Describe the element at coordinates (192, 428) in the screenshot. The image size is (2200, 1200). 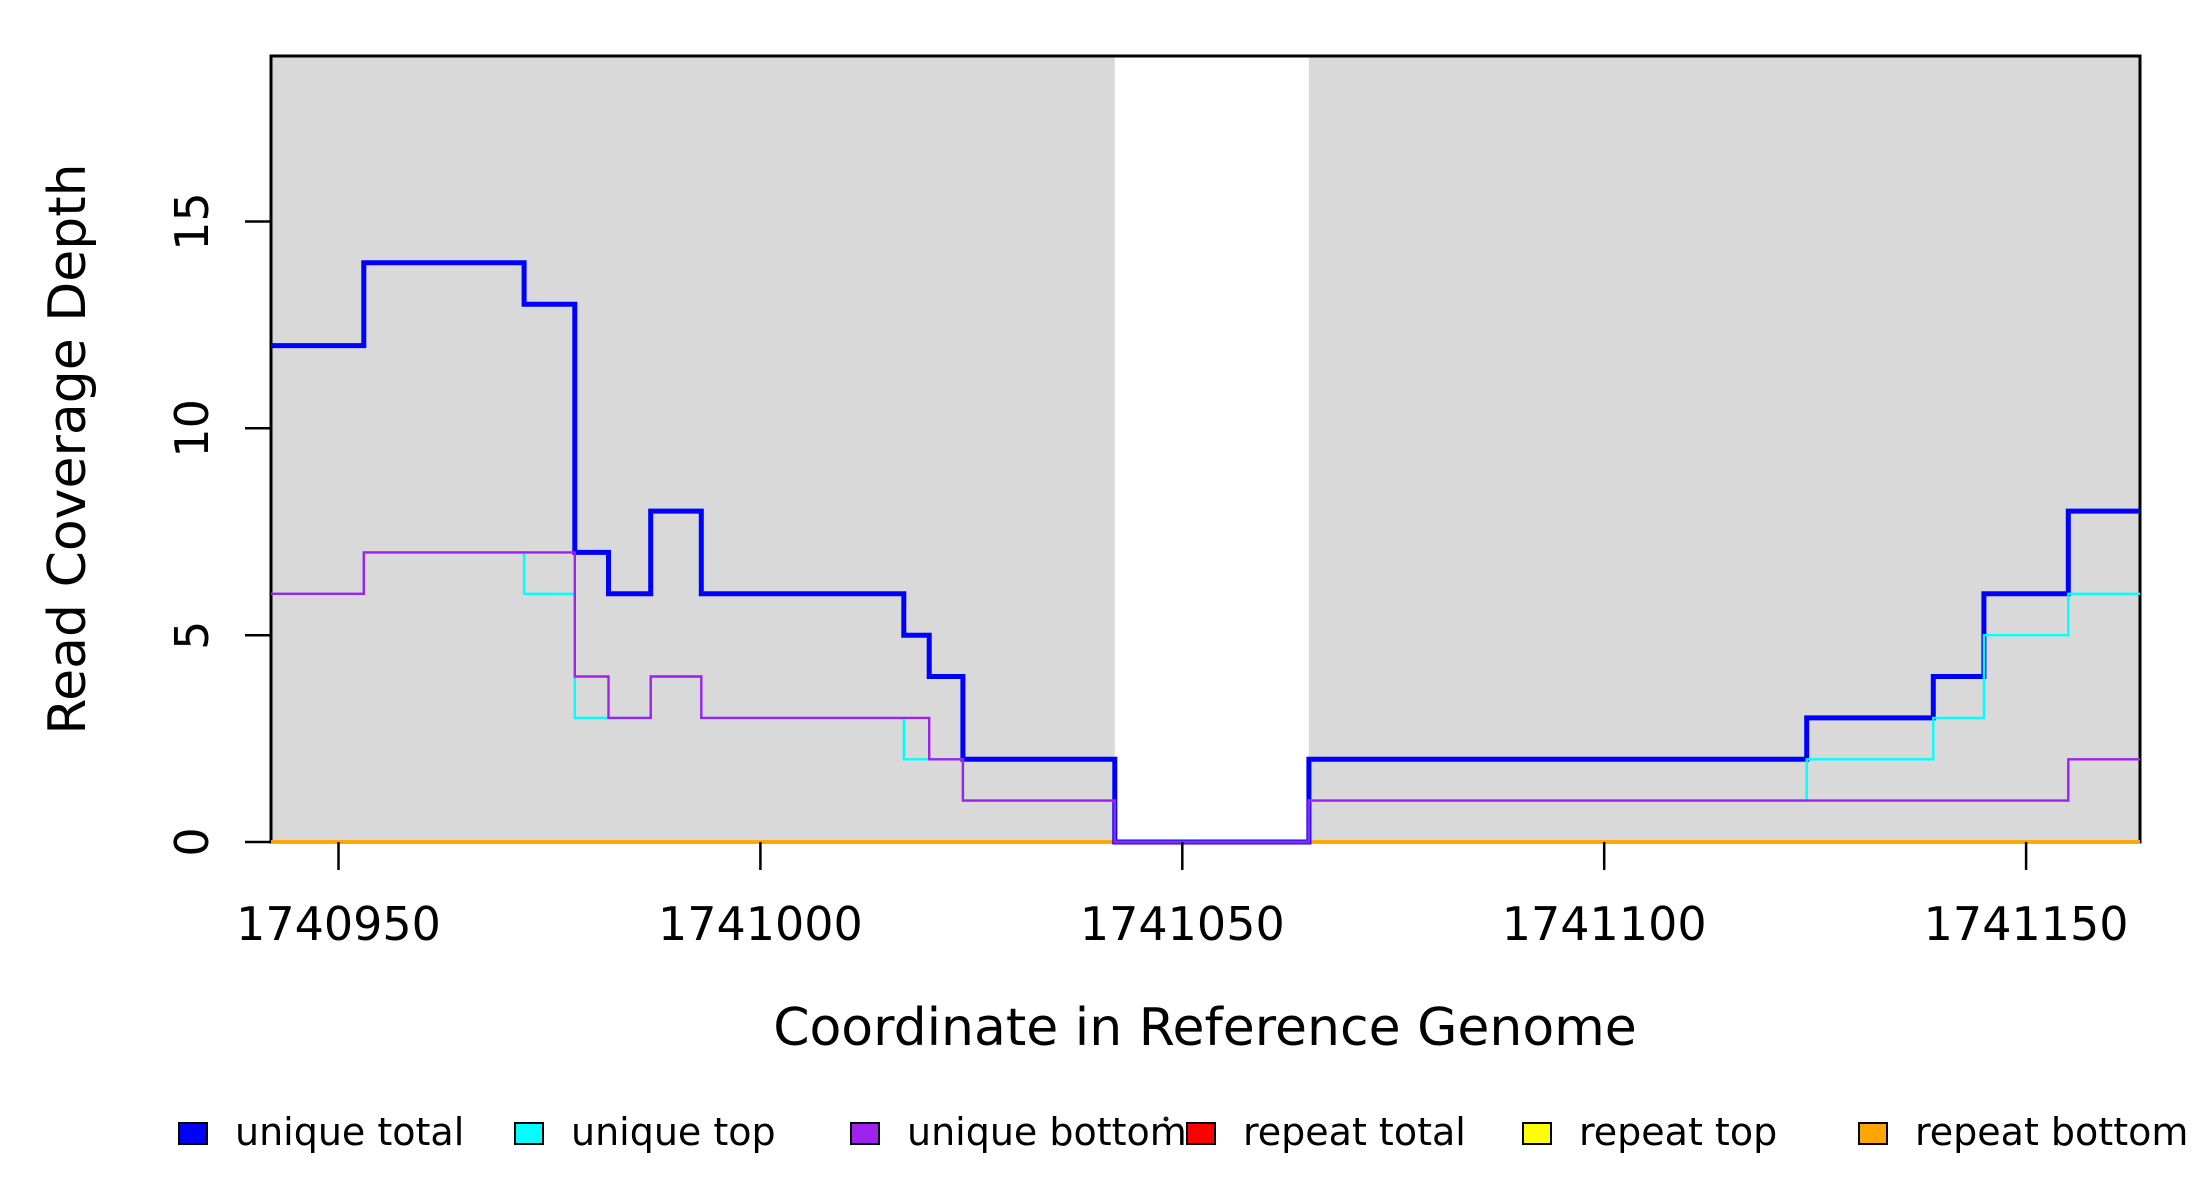
I see `y-tick-label: 10` at that location.